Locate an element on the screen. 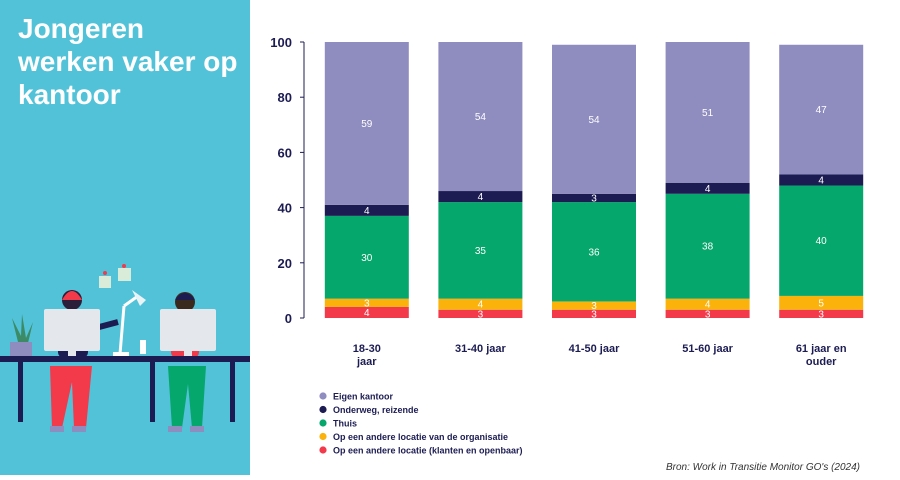  page-title: Jongeren werken vaker op kantoor is located at coordinates (128, 61).